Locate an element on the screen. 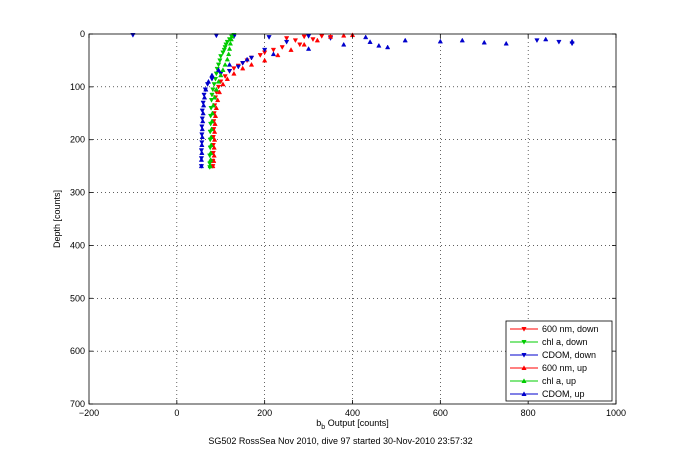 Image resolution: width=681 pixels, height=454 pixels. y-axis-label: Depth [counts] is located at coordinates (57, 219).